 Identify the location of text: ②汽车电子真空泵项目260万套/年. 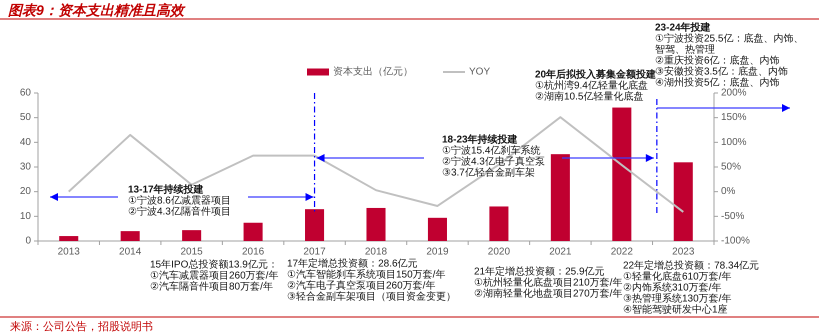
(361, 286).